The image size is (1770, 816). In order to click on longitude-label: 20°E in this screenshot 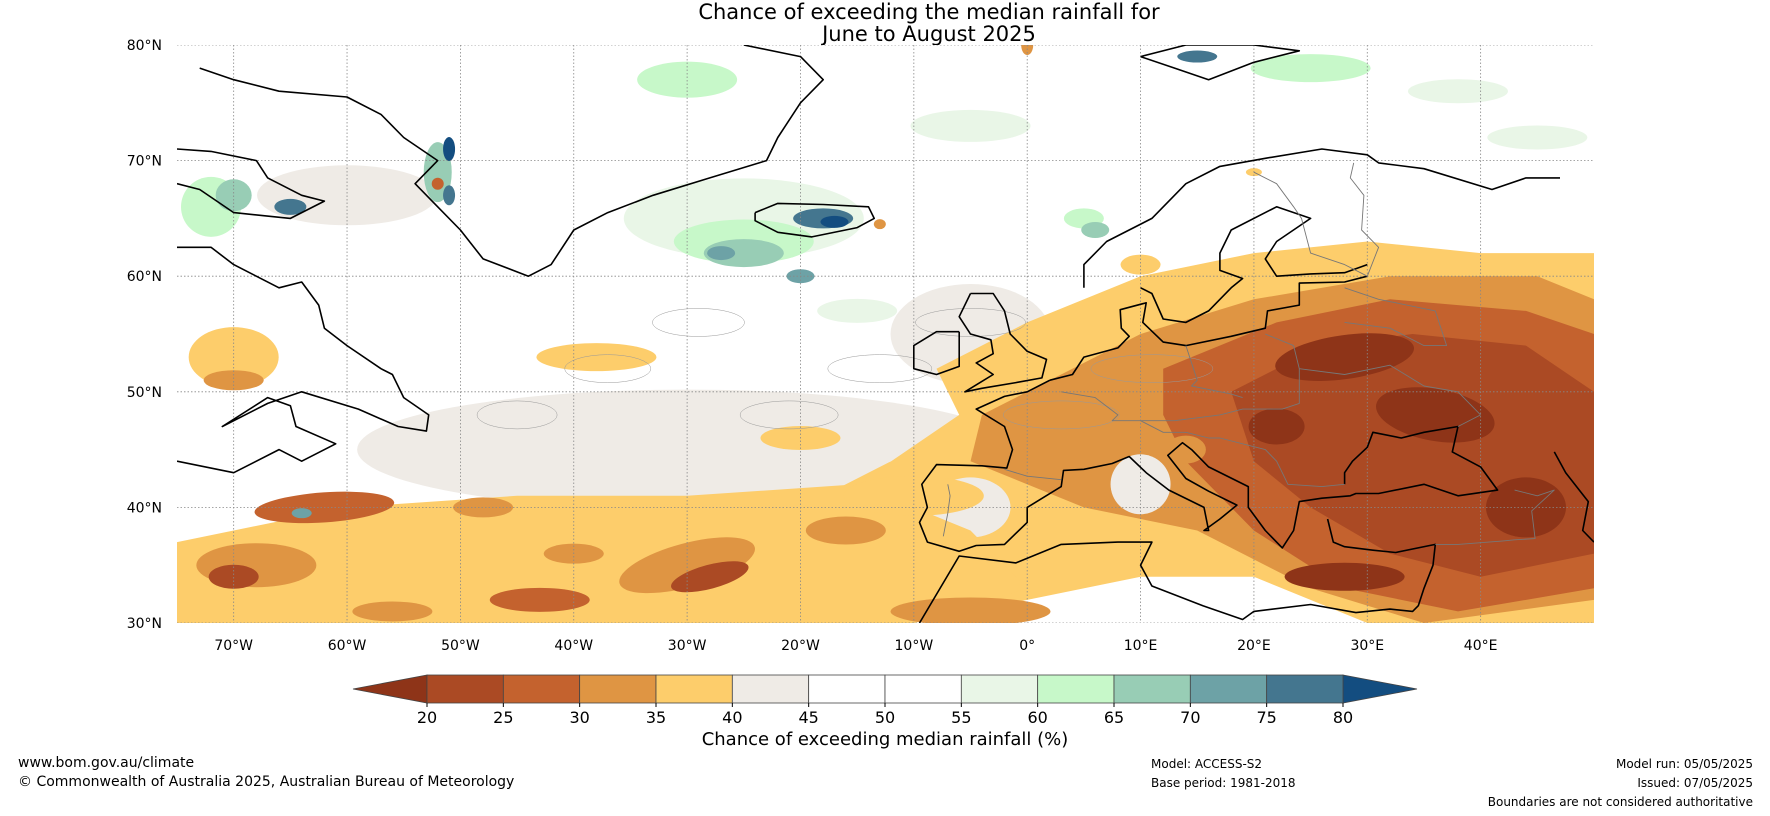, I will do `click(1254, 646)`.